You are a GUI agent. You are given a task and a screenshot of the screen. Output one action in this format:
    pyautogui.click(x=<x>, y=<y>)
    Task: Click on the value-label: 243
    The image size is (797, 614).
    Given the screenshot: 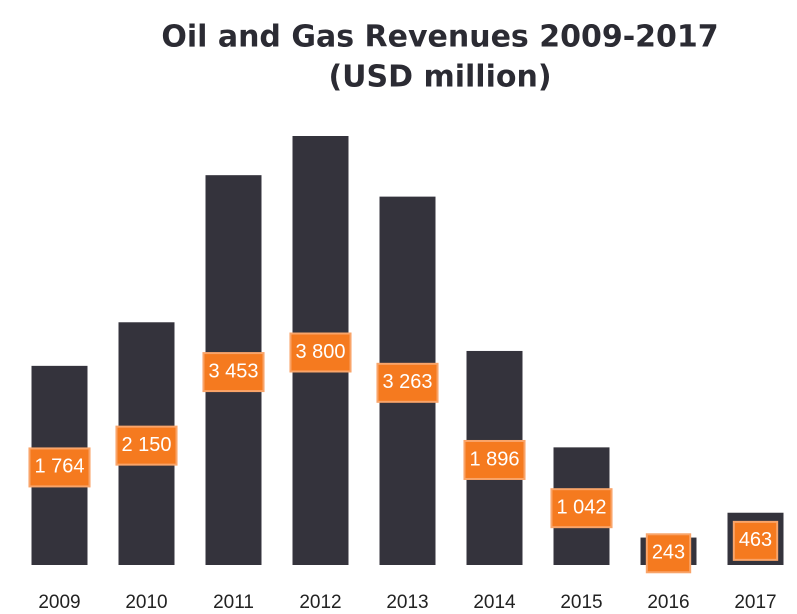 What is the action you would take?
    pyautogui.click(x=668, y=553)
    